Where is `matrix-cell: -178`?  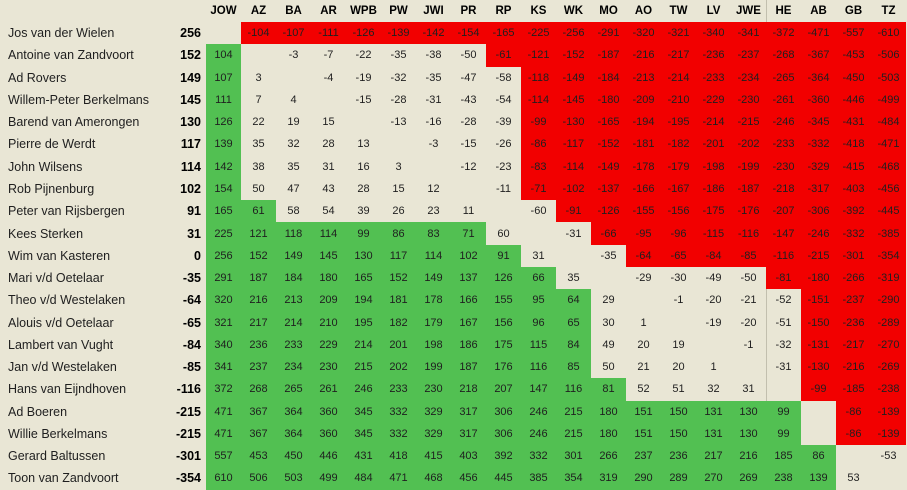
matrix-cell: -178 is located at coordinates (643, 166).